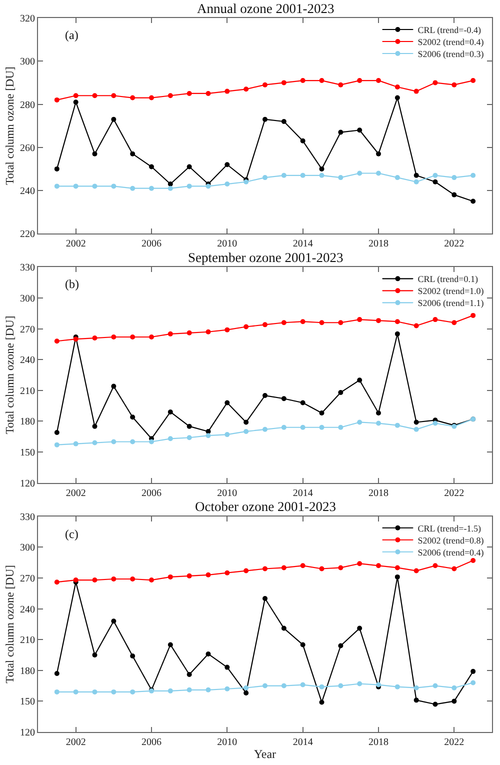  I want to click on chart-title: October ozone 2001-2023, so click(265, 506).